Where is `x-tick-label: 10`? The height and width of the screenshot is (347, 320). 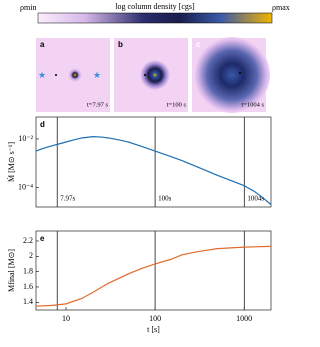
x-tick-label: 10 is located at coordinates (66, 318).